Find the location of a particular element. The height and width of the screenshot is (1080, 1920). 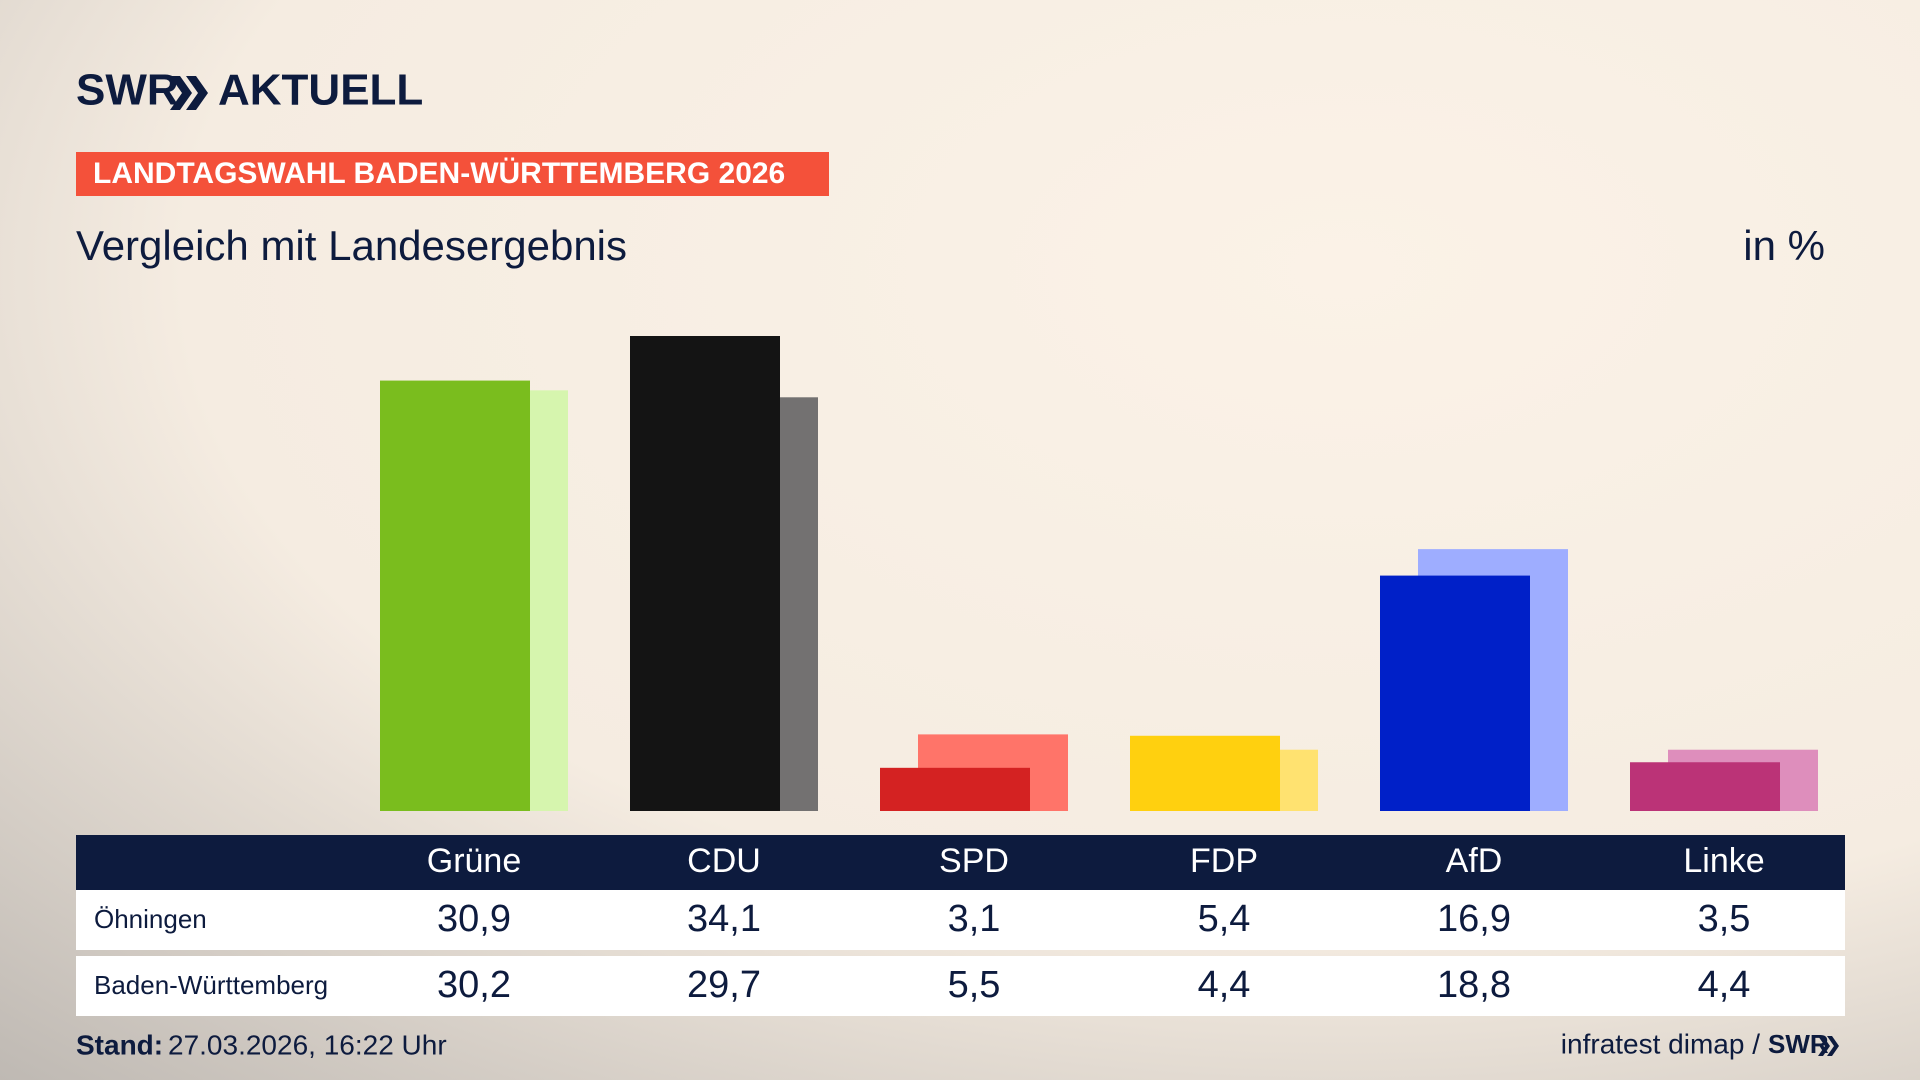

value-cell: 3,1 is located at coordinates (974, 919).